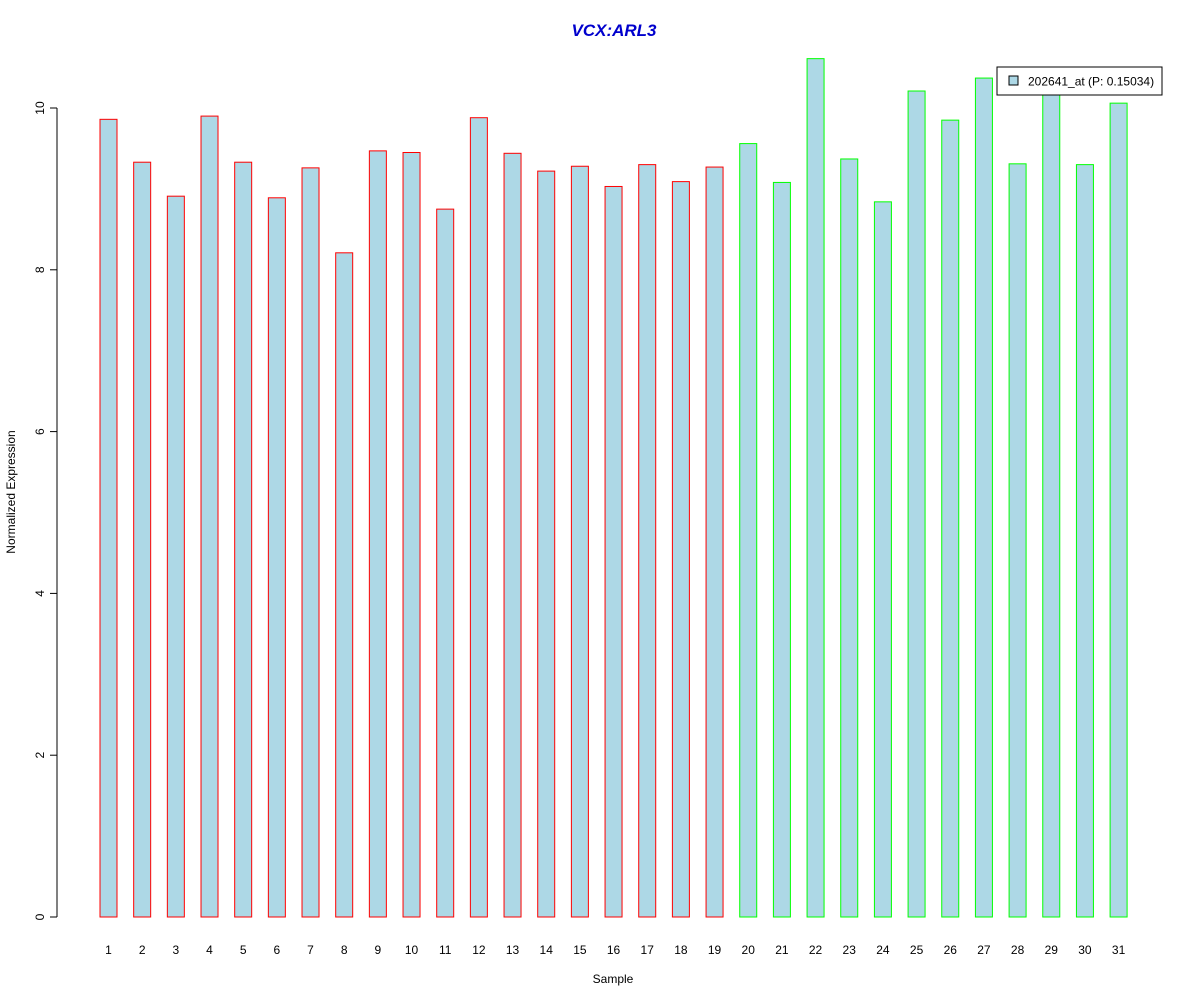  I want to click on x-axis-tick-label: 28, so click(1018, 950).